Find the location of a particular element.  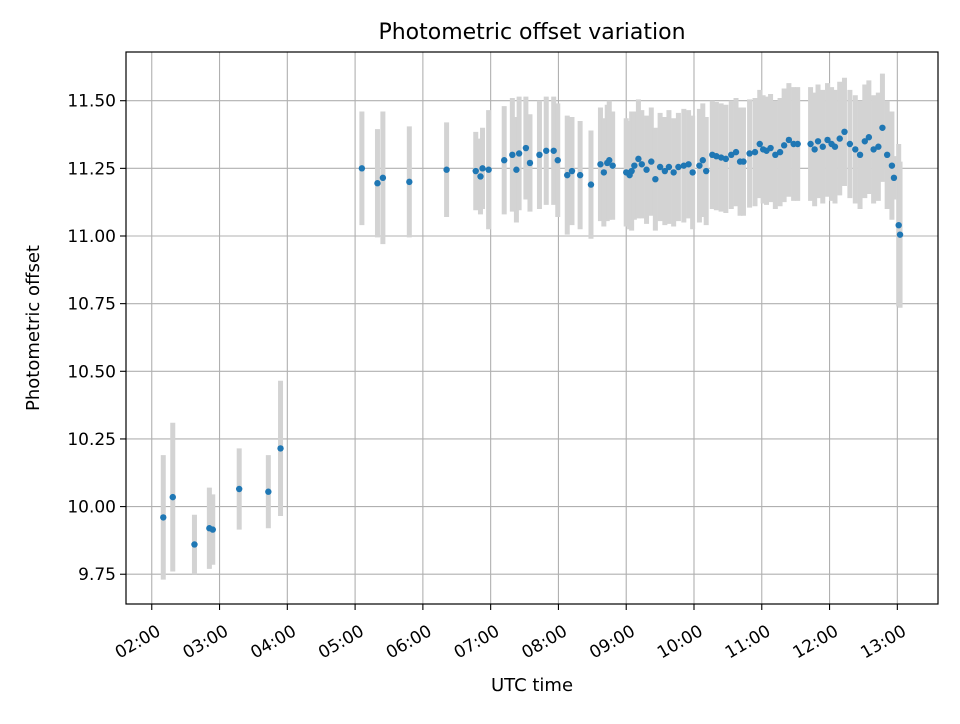

y-tick-label: 10.00 is located at coordinates (91, 508).